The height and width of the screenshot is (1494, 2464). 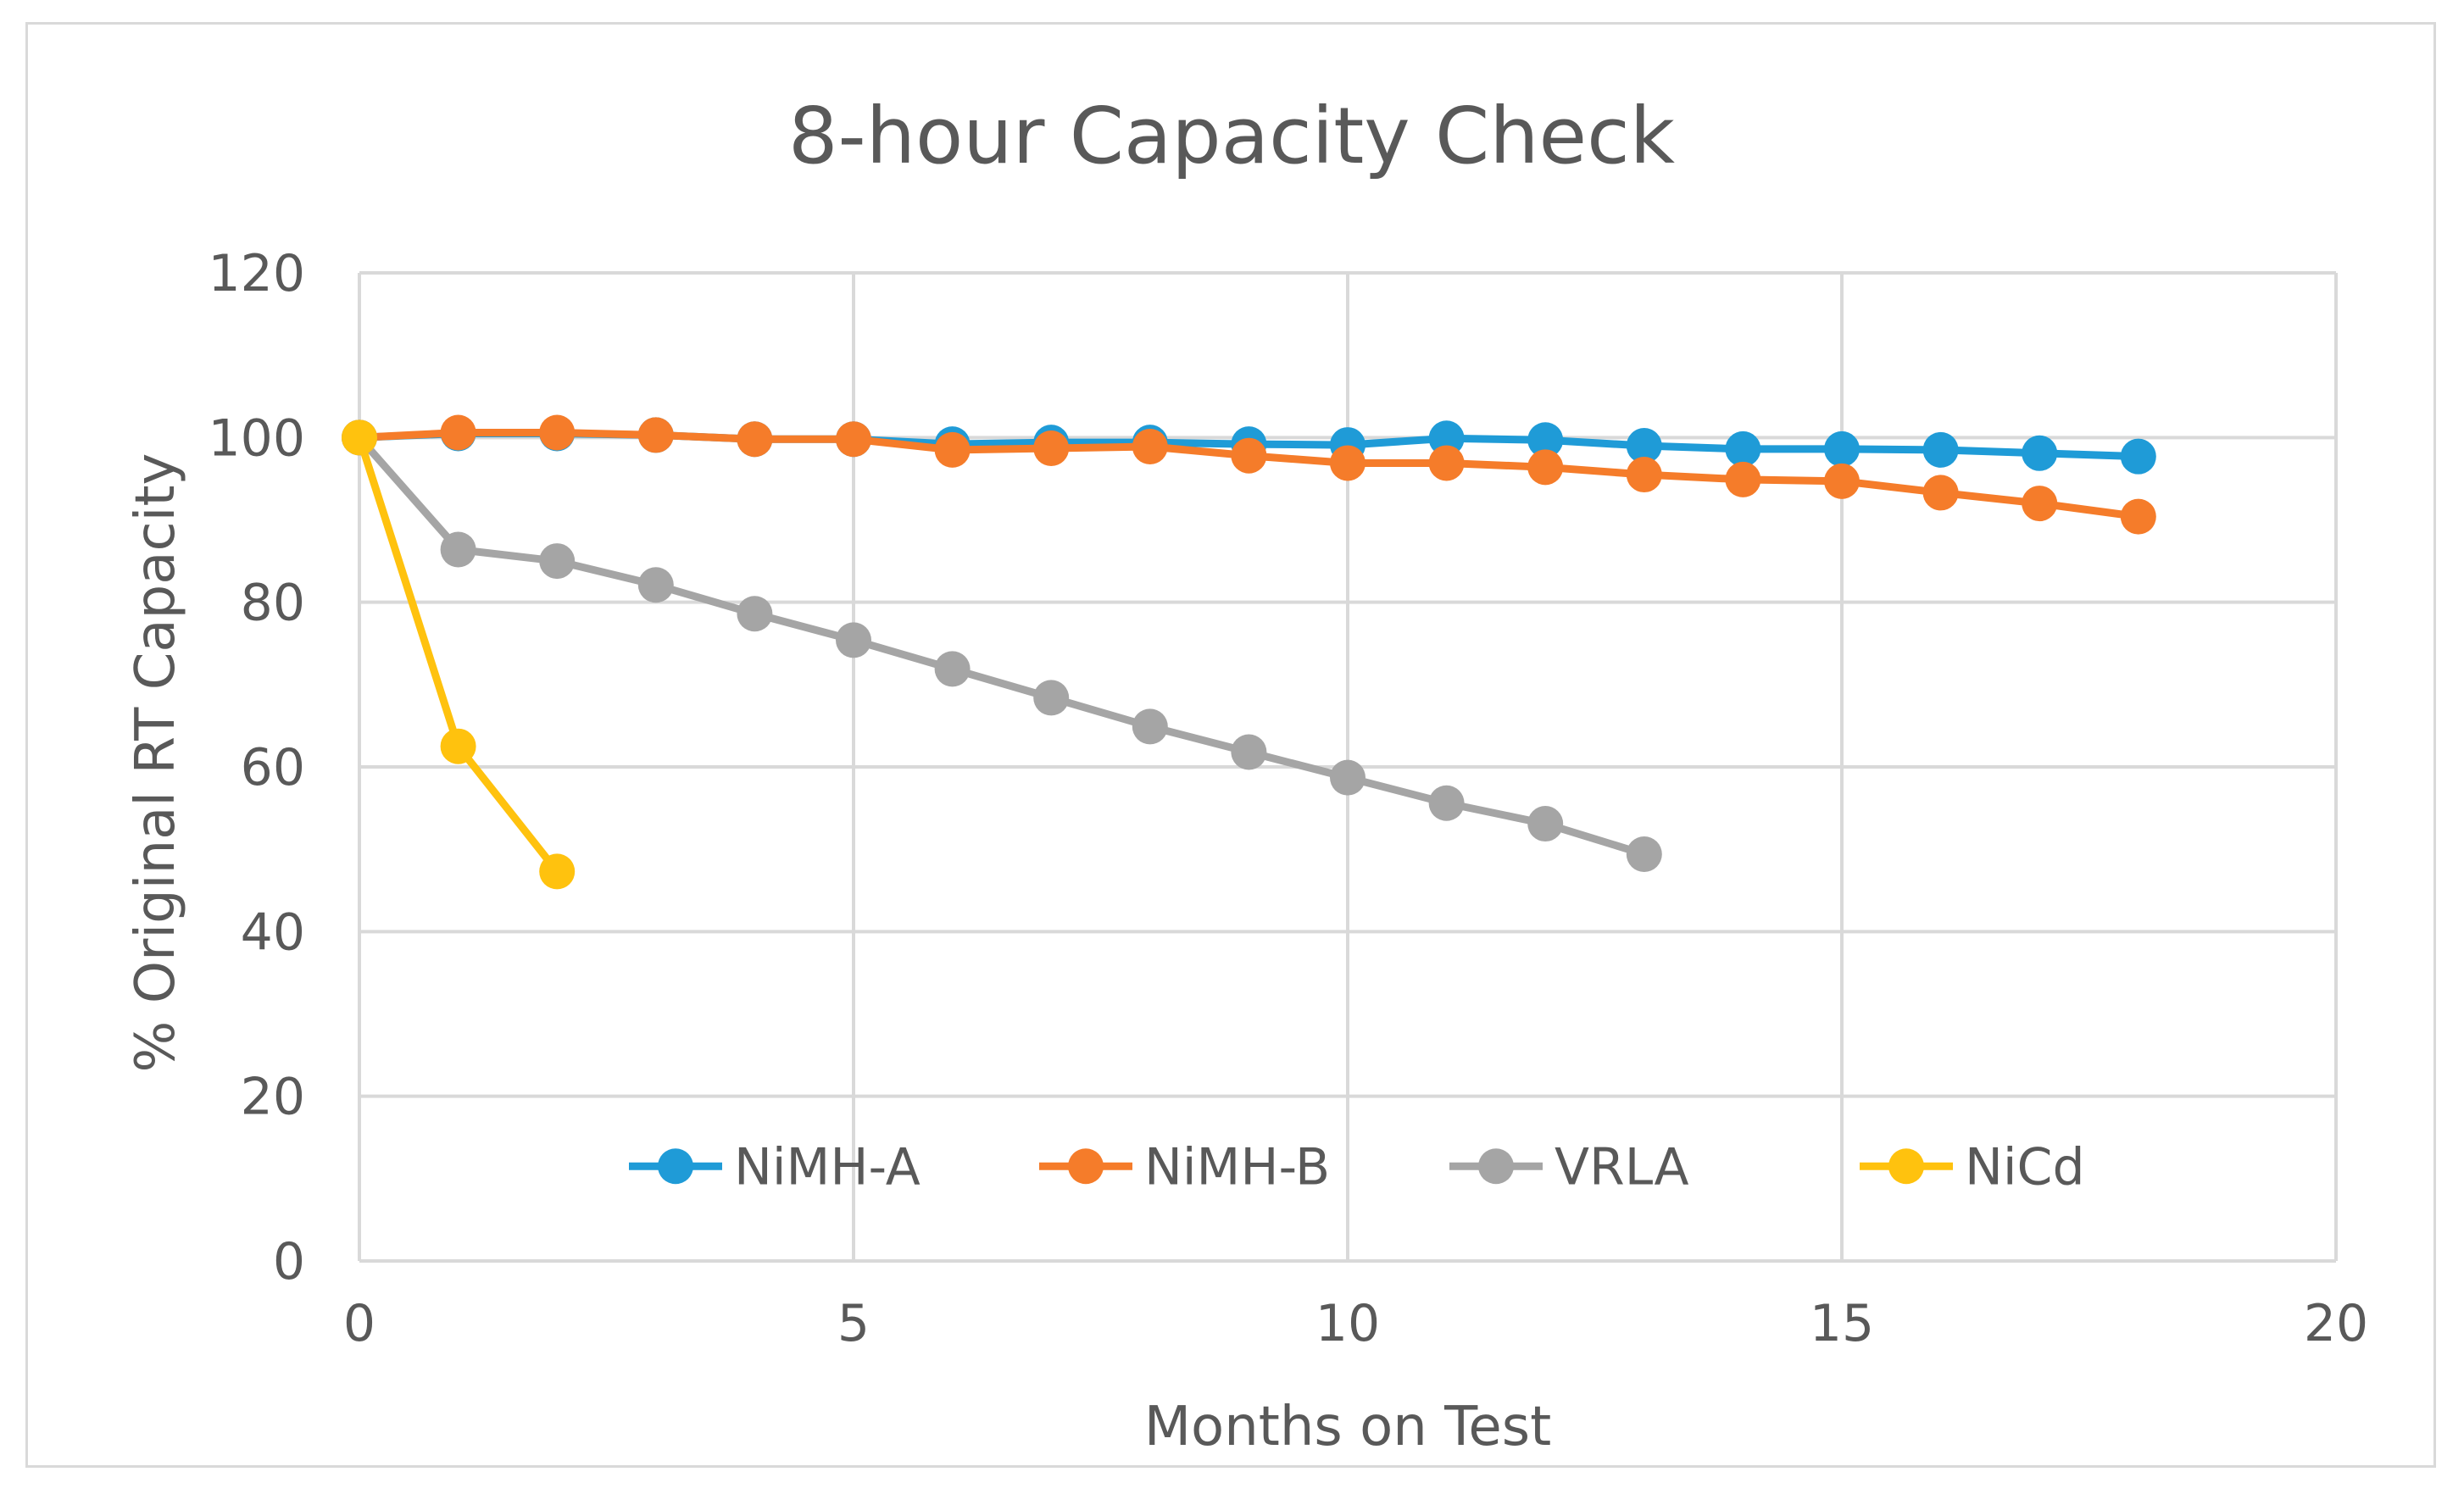 What do you see at coordinates (1842, 1323) in the screenshot?
I see `x-tick-label: 15` at bounding box center [1842, 1323].